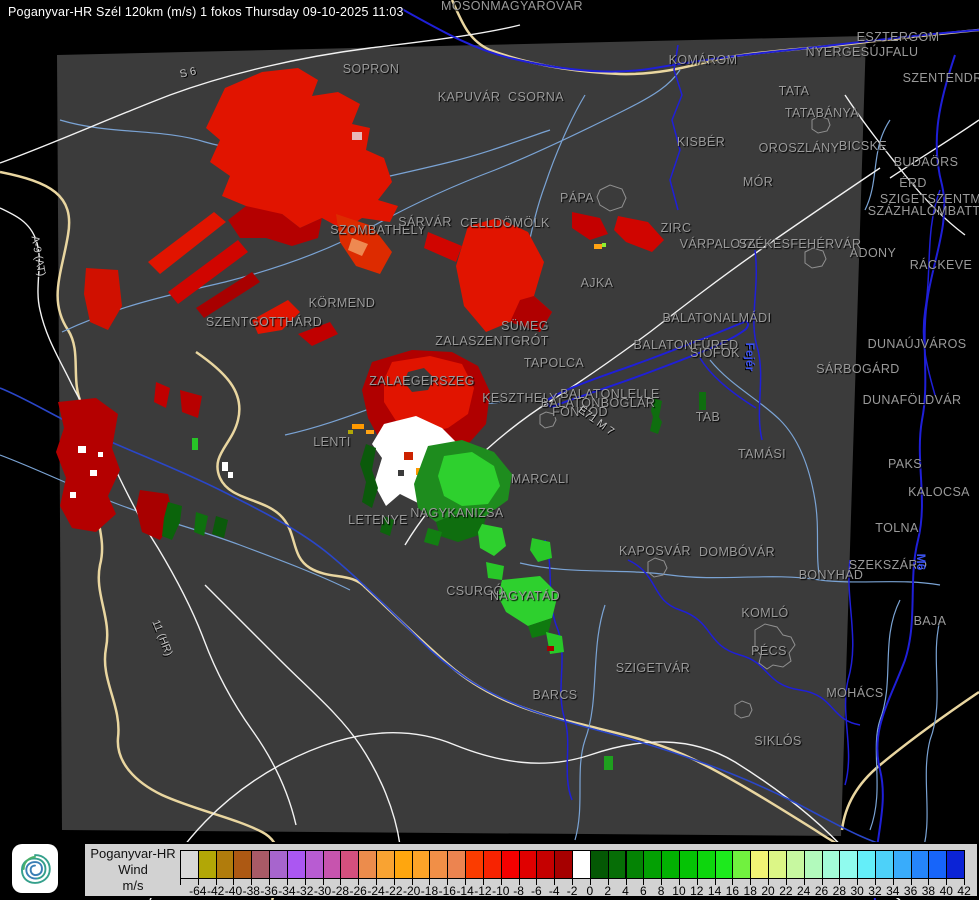  Describe the element at coordinates (661, 891) in the screenshot. I see `scale-tick-label: 8` at that location.